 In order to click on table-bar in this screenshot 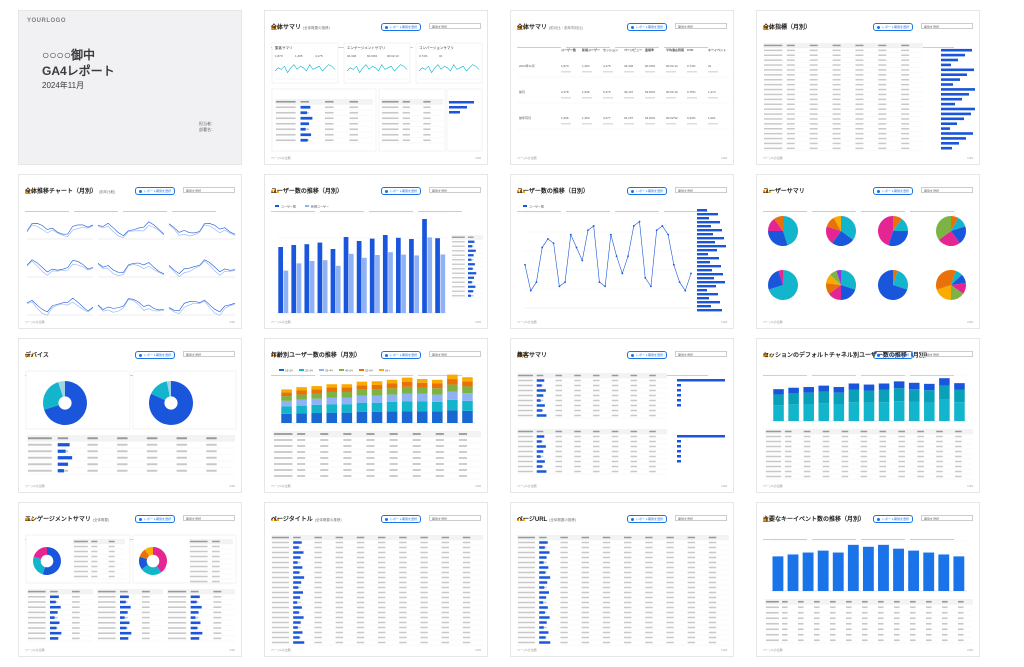, I will do `click(539, 385)`.